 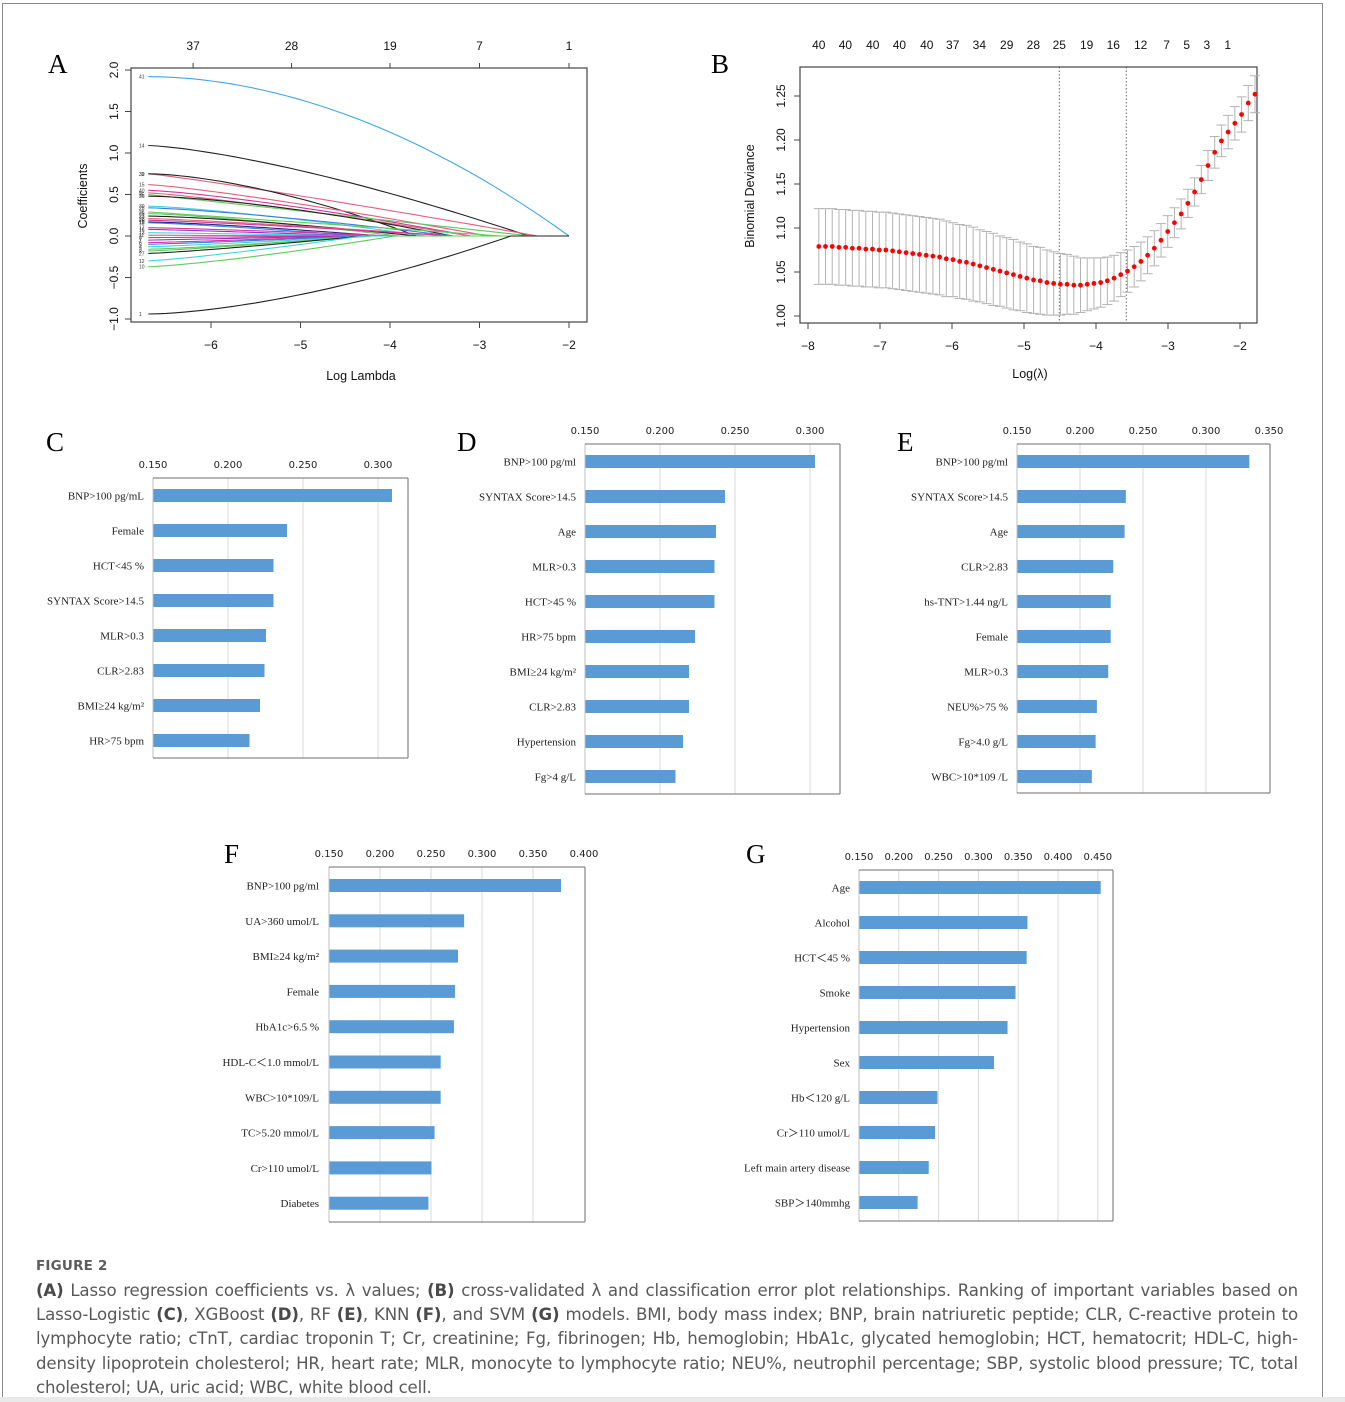 I want to click on y-tick-label: 1.05, so click(x=781, y=272).